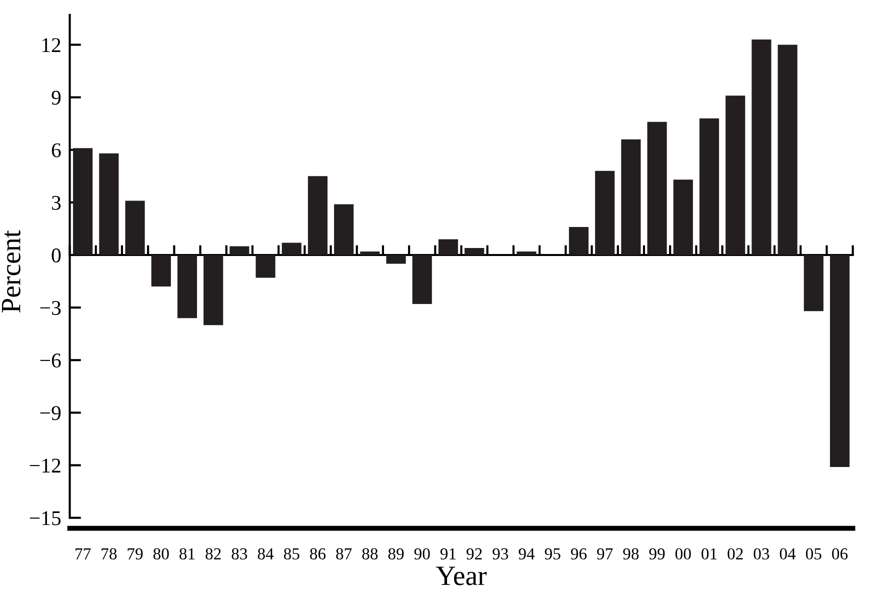  I want to click on x-tick-label: 84, so click(266, 554).